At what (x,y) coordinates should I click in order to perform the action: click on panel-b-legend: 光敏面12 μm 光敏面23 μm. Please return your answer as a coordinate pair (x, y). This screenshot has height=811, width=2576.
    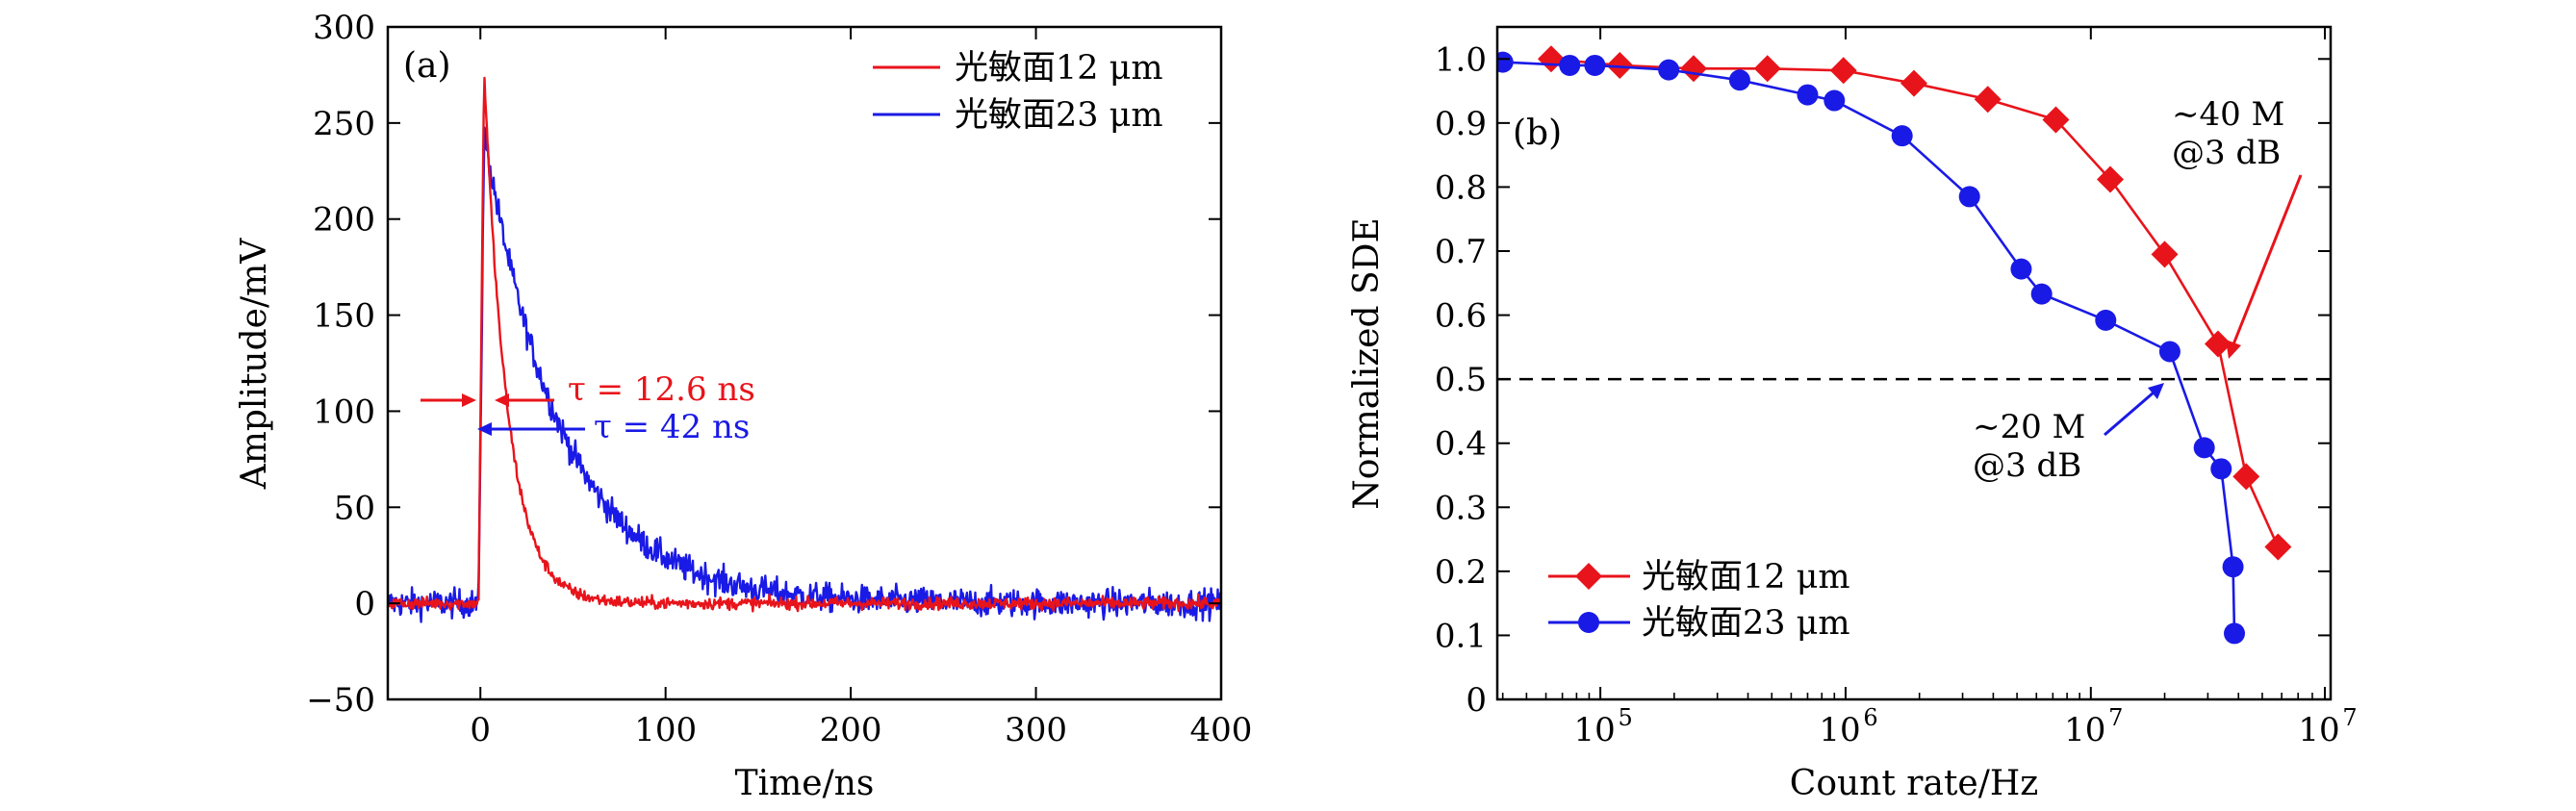
    Looking at the image, I should click on (1699, 600).